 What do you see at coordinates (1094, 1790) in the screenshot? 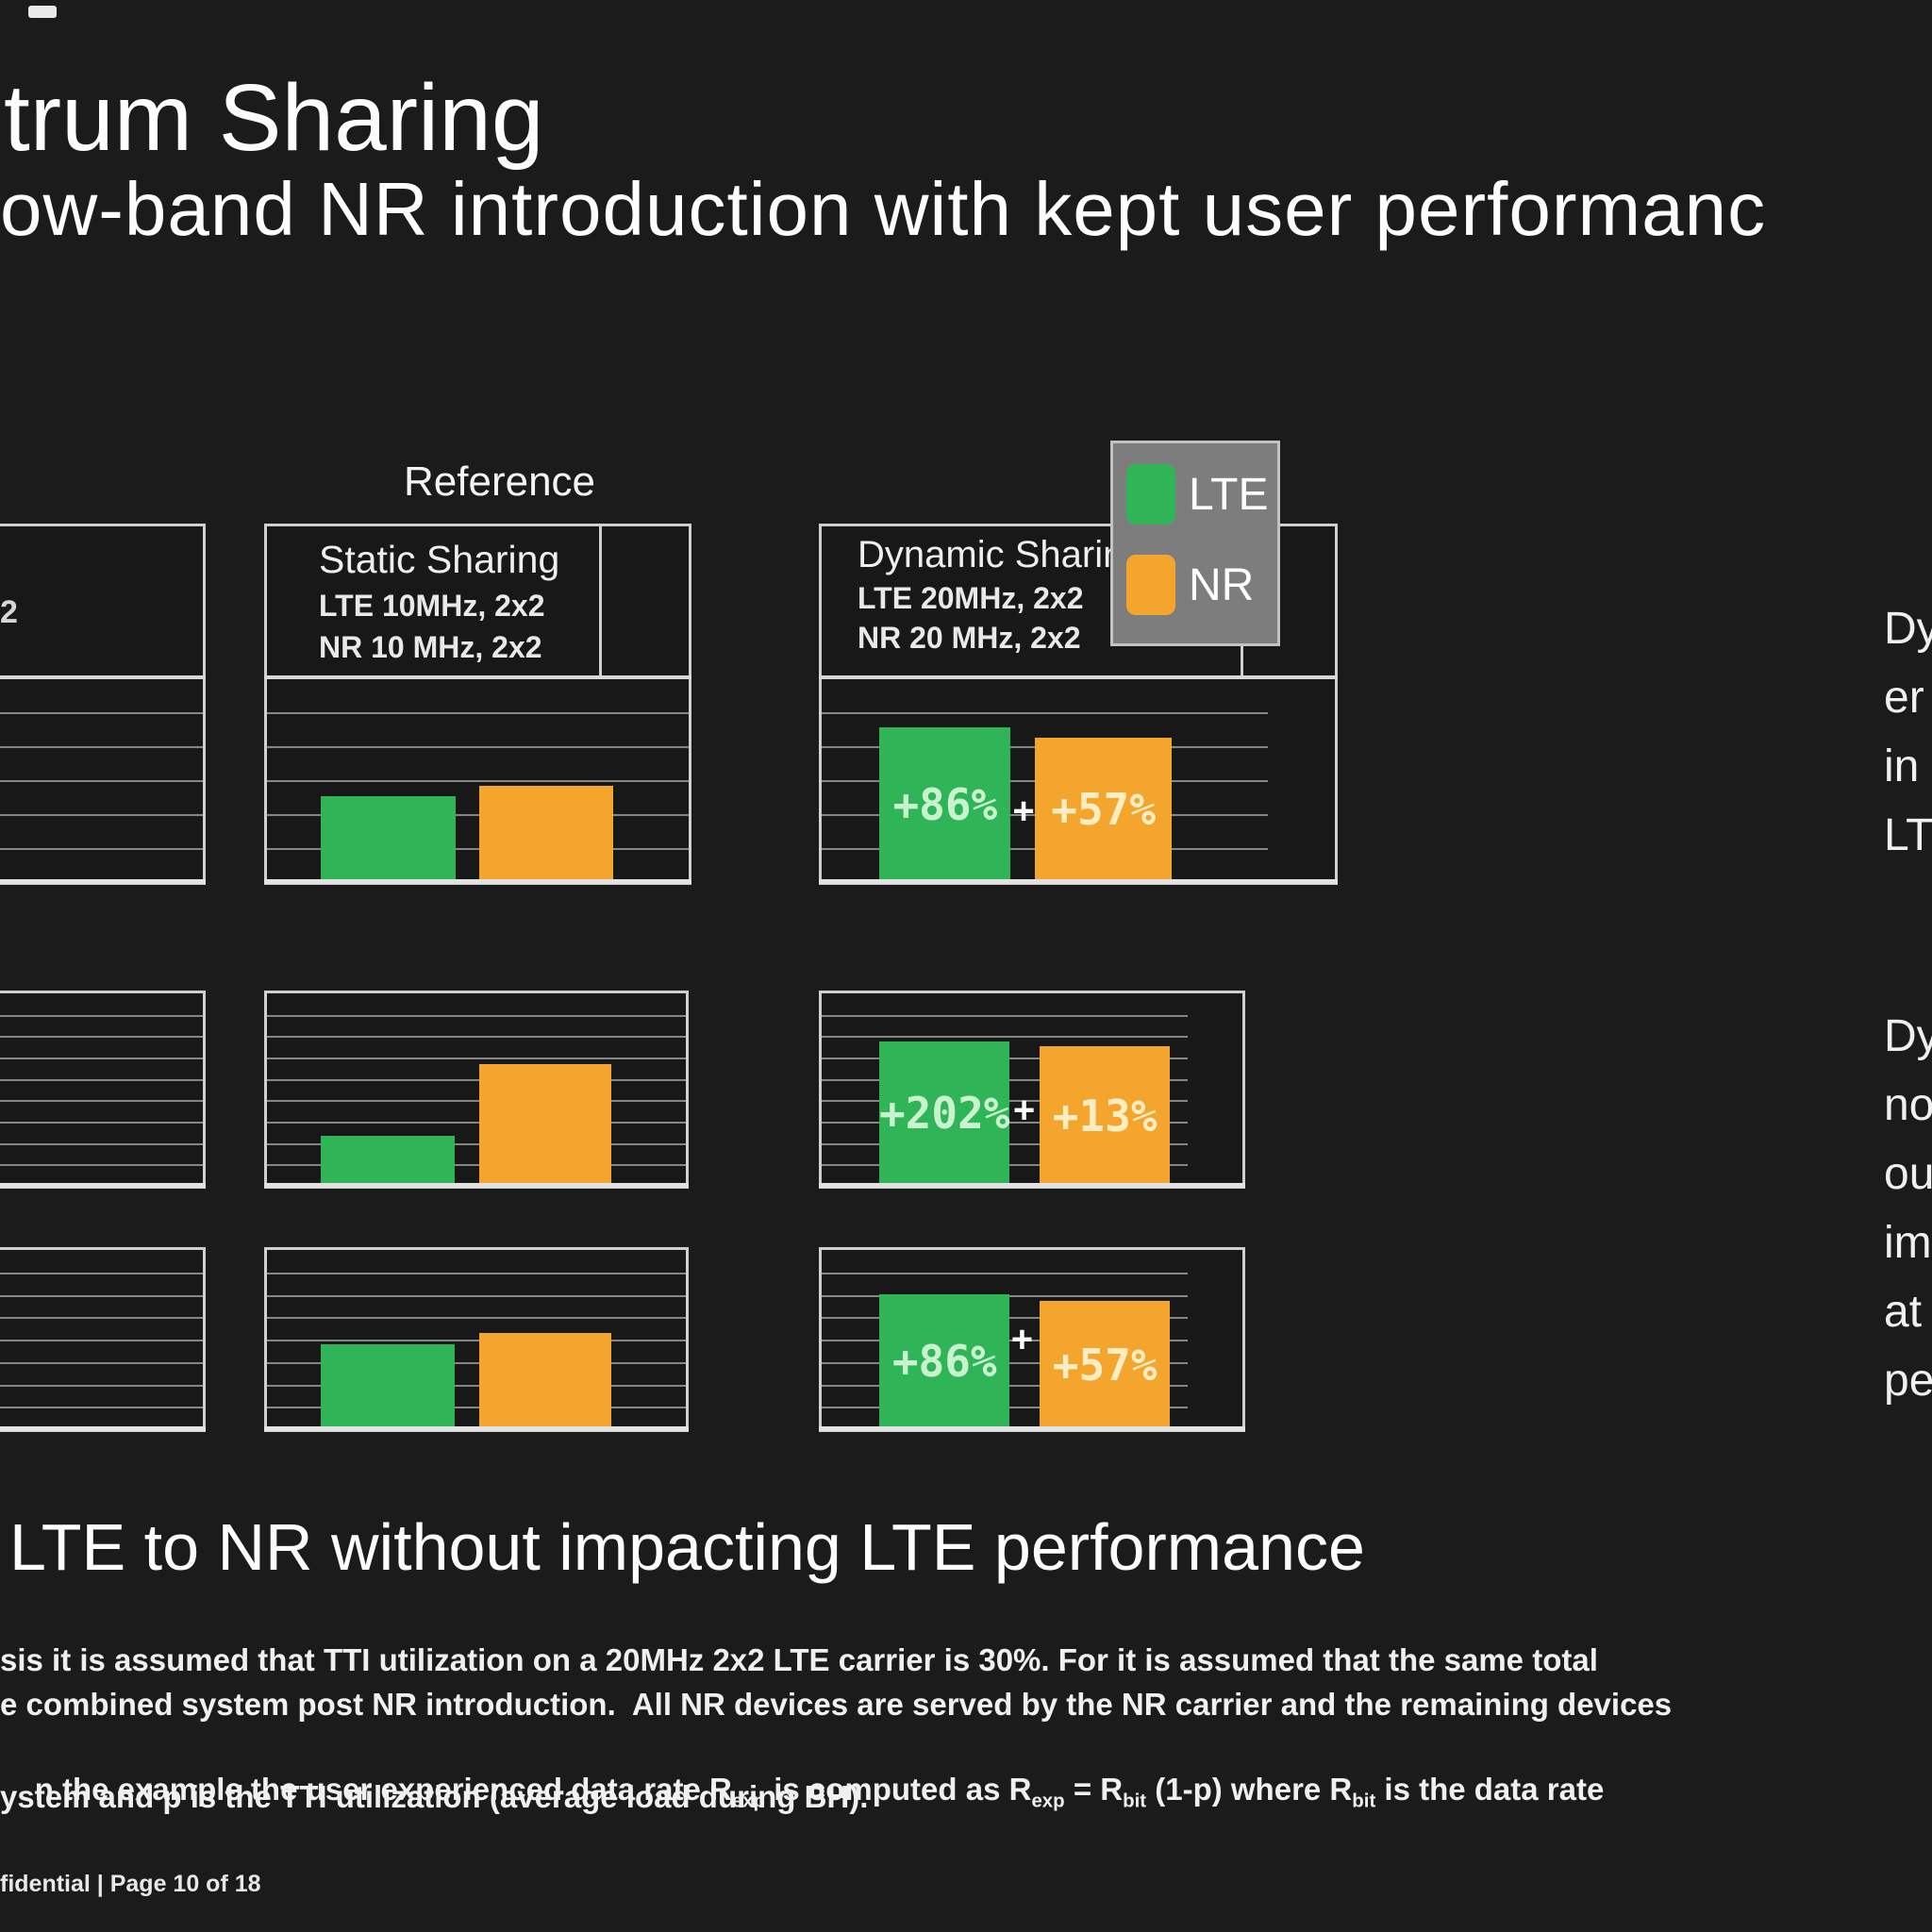
I see `formula-text: = R` at bounding box center [1094, 1790].